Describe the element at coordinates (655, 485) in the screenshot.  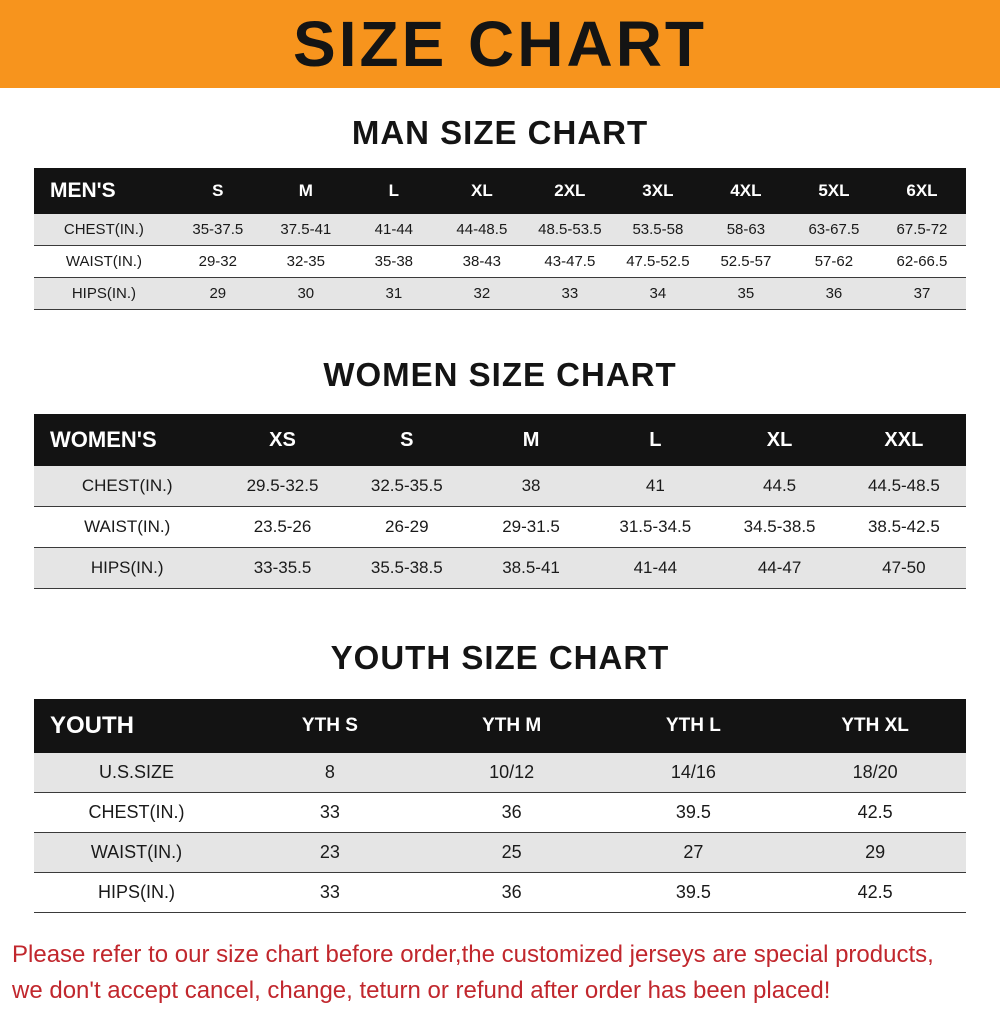
I see `size-value-cell: 41` at that location.